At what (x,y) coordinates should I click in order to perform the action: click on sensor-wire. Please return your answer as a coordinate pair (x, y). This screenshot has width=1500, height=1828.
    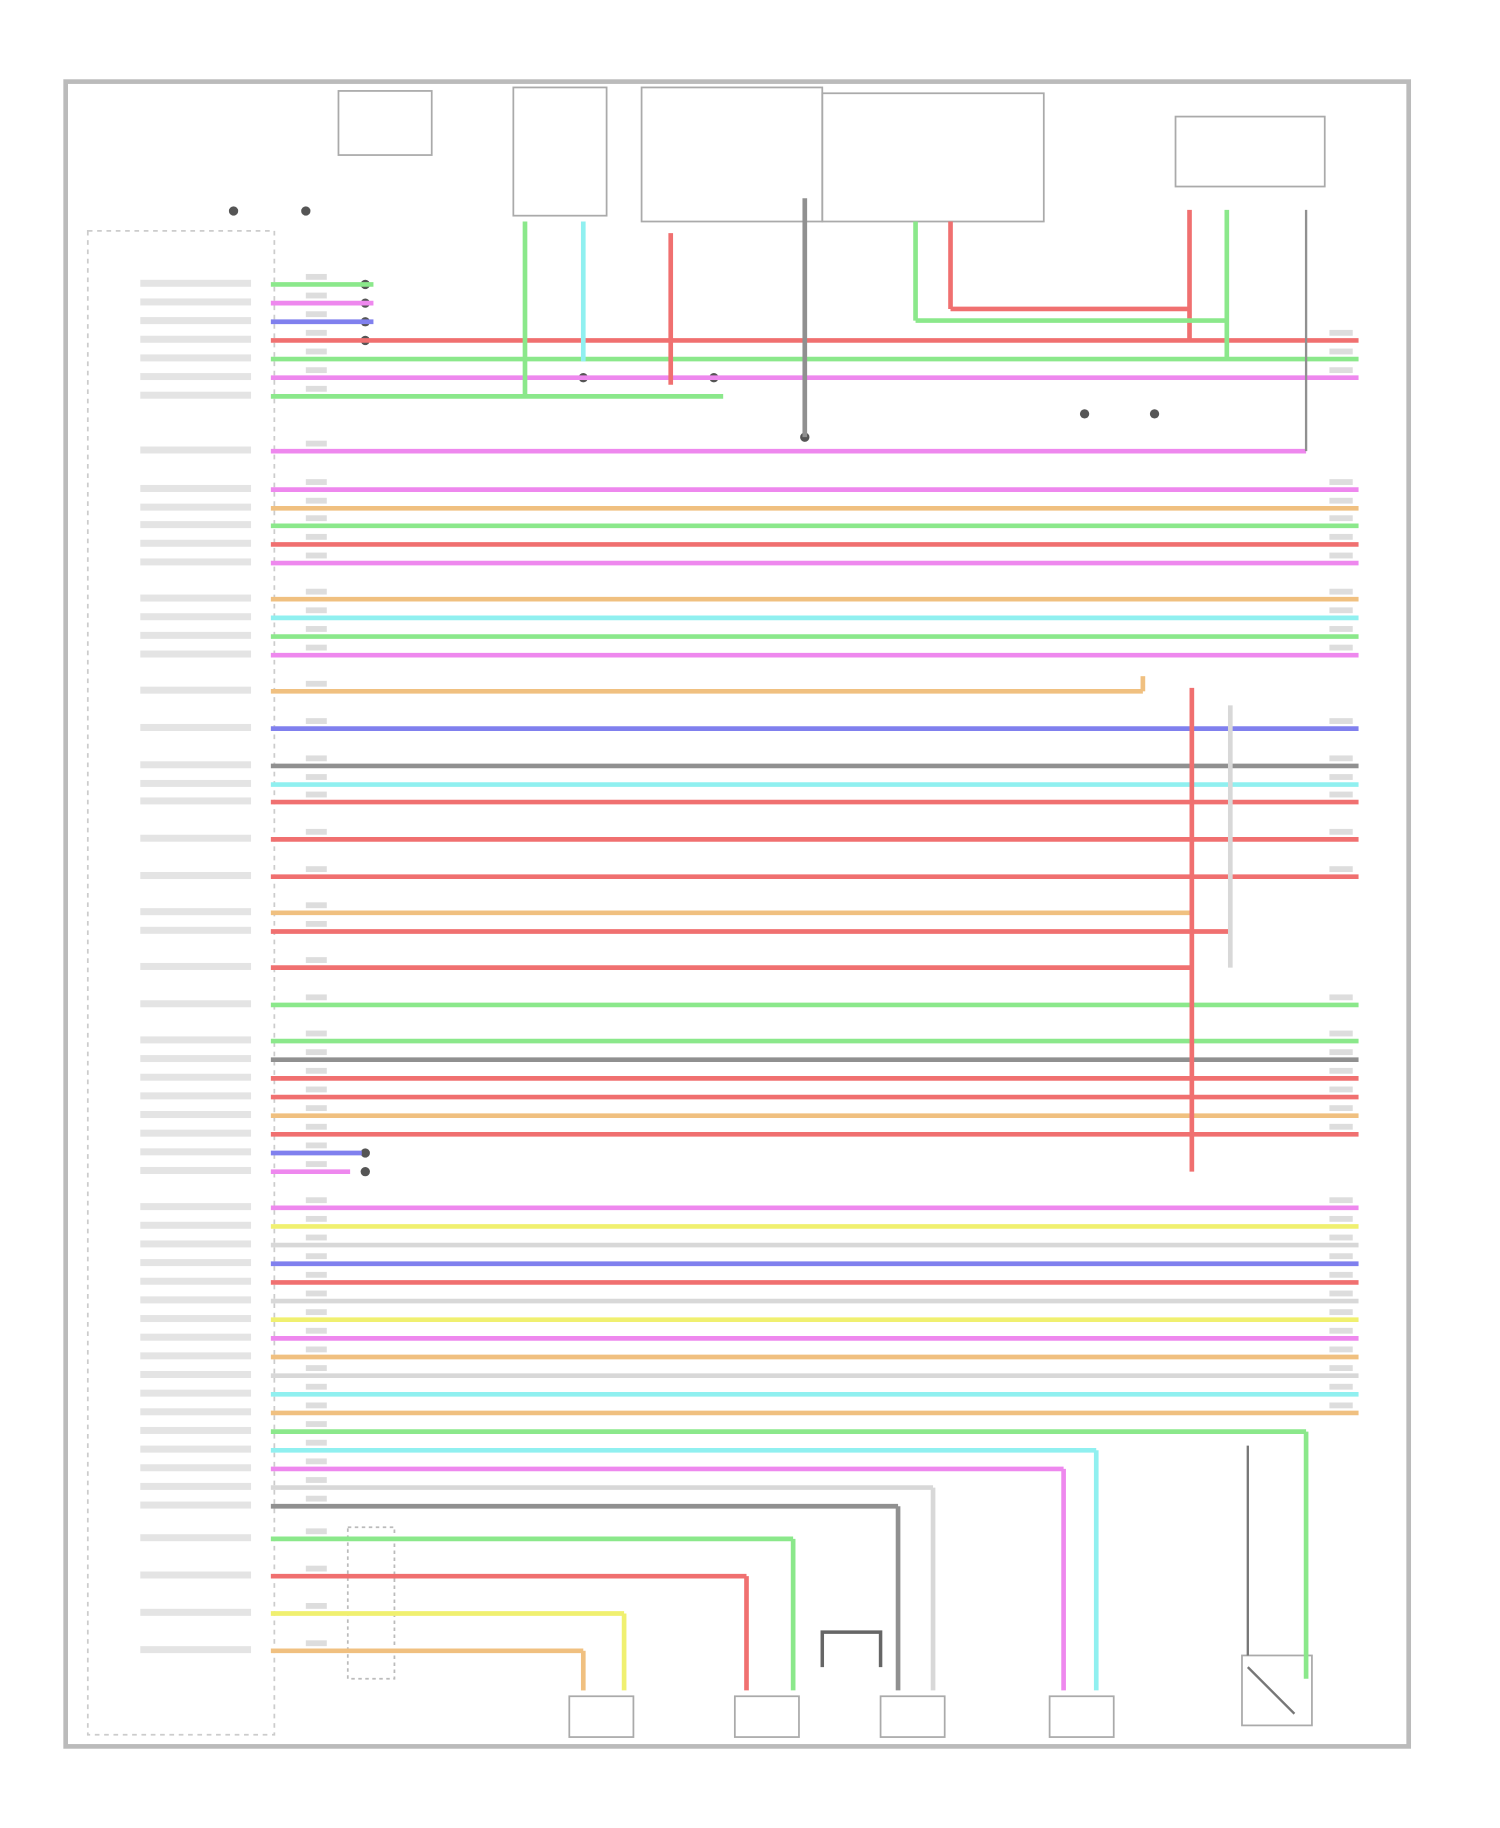
    Looking at the image, I should click on (851, 1649).